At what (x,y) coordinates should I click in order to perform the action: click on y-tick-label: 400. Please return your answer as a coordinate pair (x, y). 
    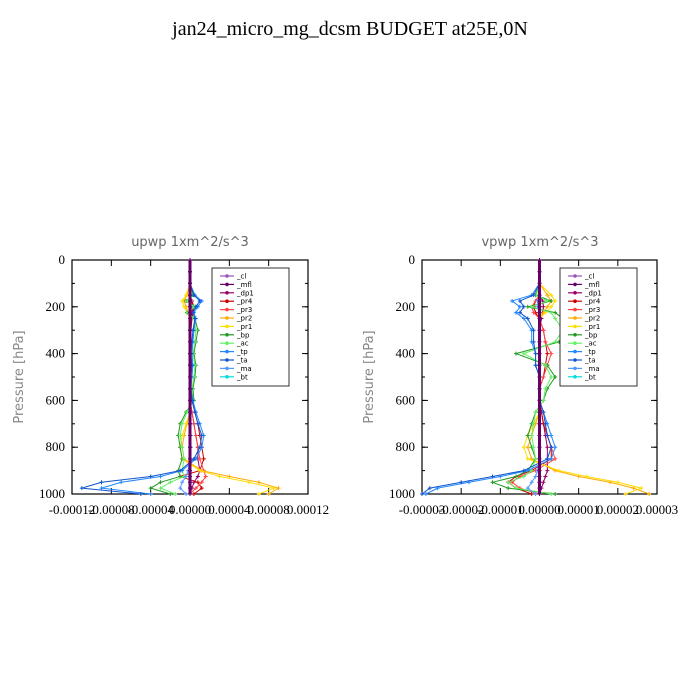
    Looking at the image, I should click on (56, 353).